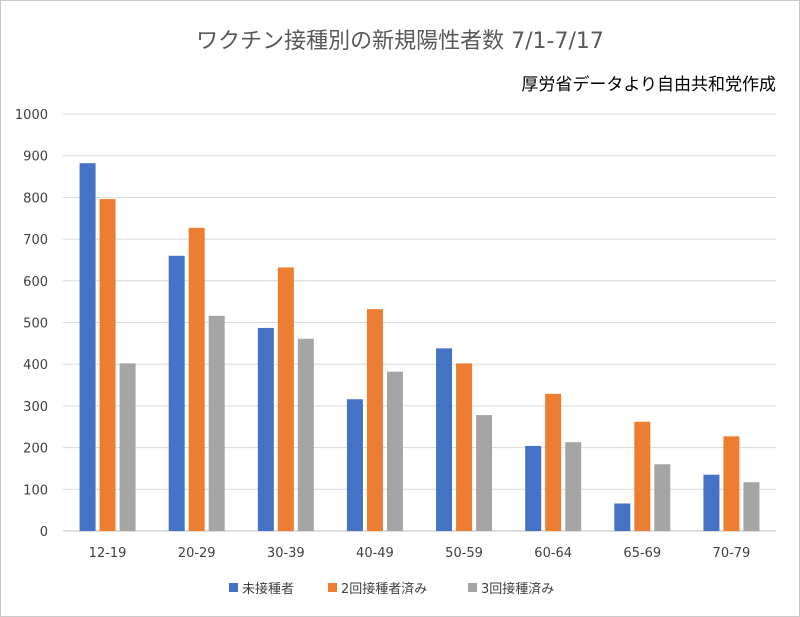 This screenshot has height=617, width=800. What do you see at coordinates (268, 589) in the screenshot?
I see `legend-label: 未接種者` at bounding box center [268, 589].